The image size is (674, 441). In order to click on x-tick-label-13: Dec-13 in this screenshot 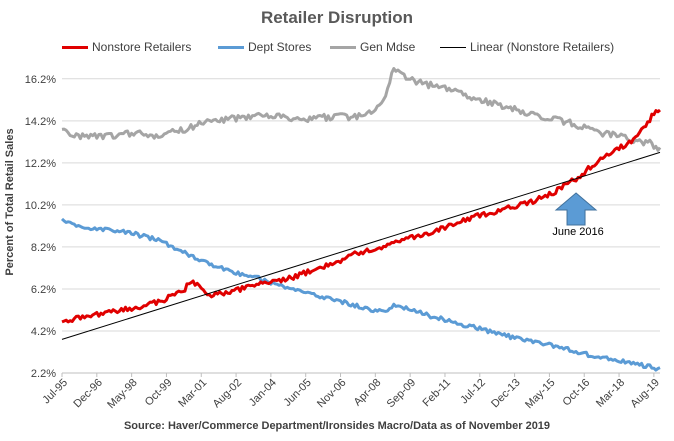, I will do `click(506, 394)`.